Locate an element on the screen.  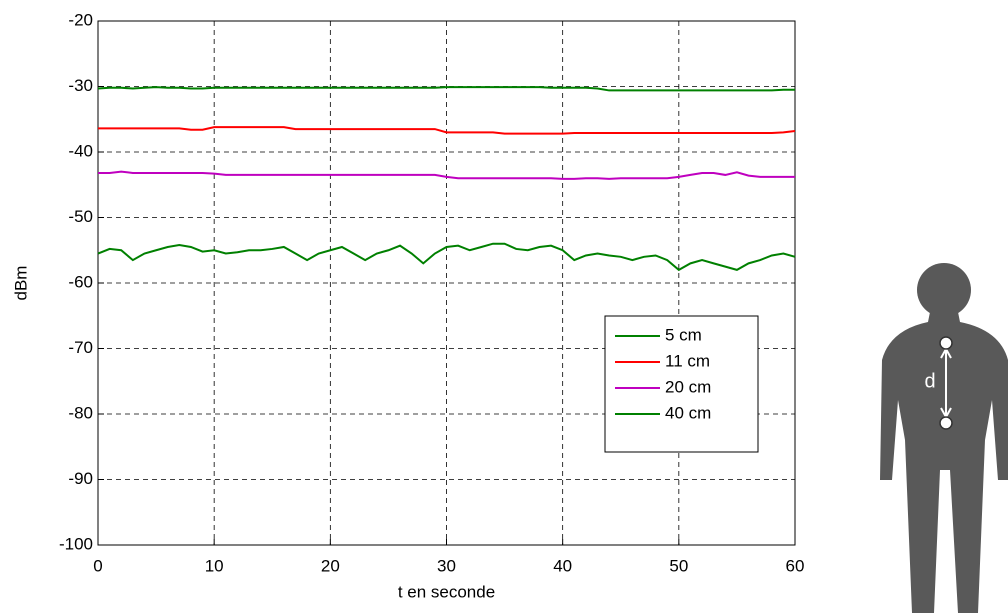
legend: 5 cm 11 cm 20 cm 40 cm is located at coordinates (681, 384).